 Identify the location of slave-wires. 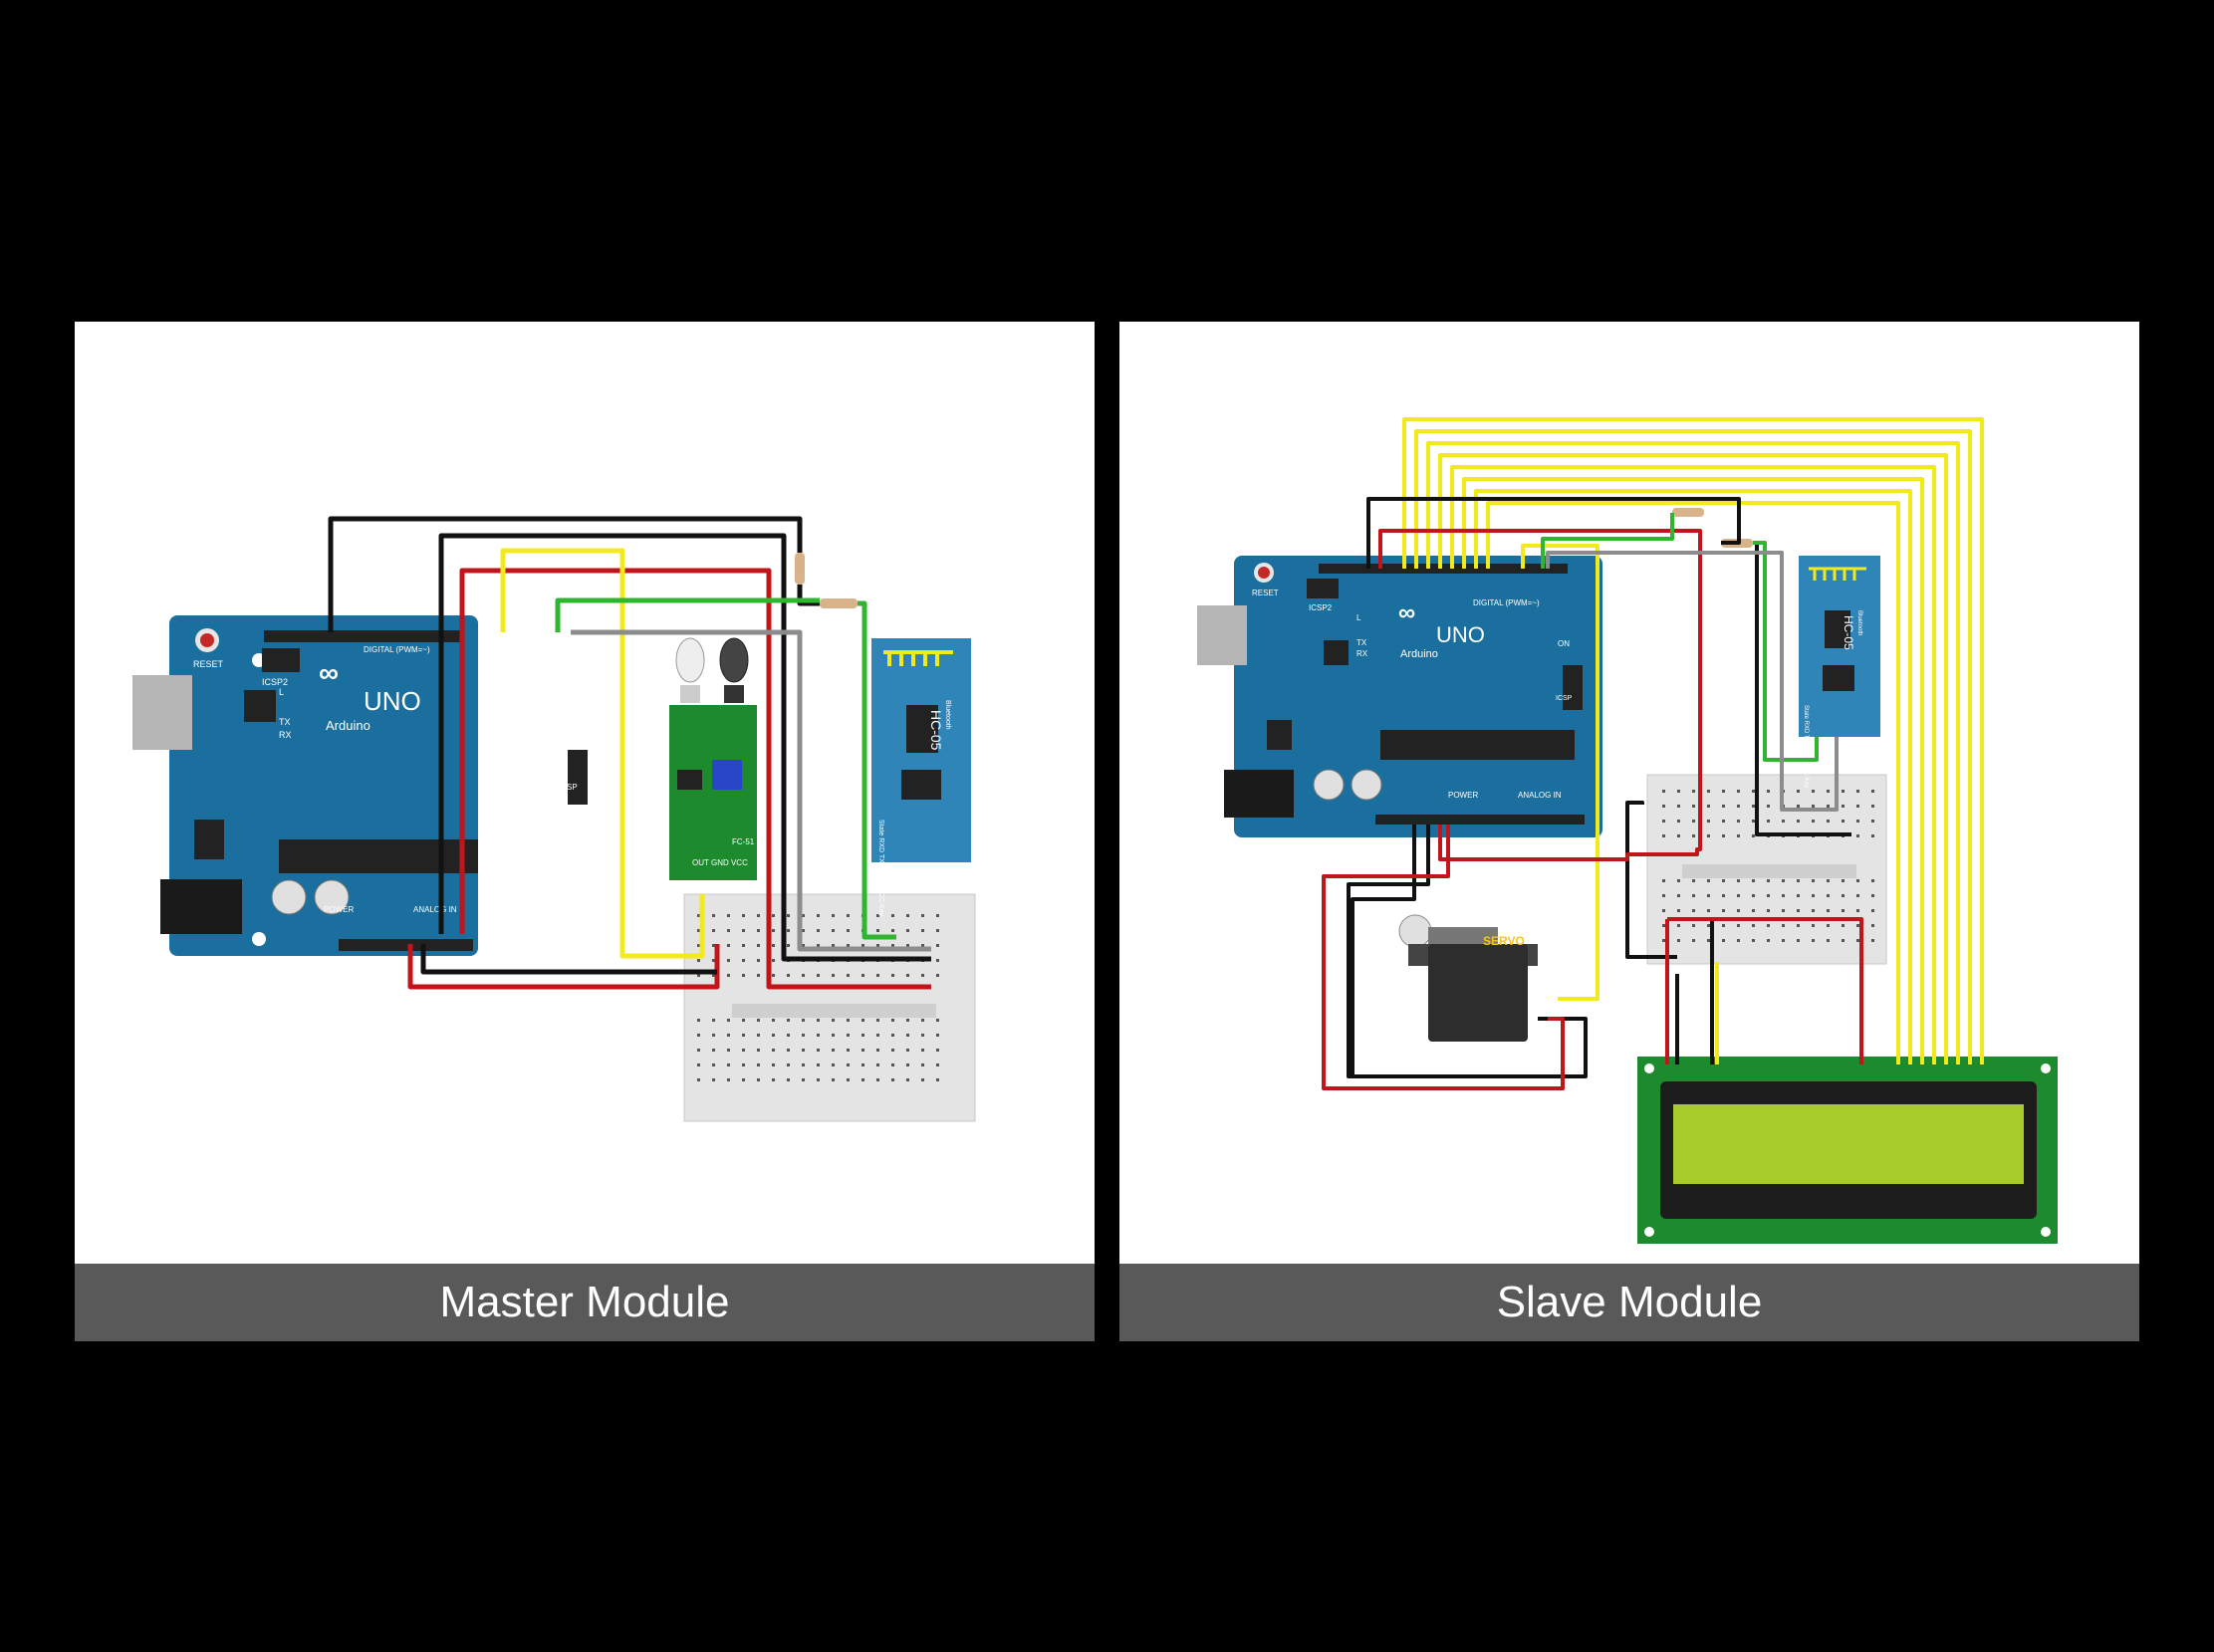
(1653, 753).